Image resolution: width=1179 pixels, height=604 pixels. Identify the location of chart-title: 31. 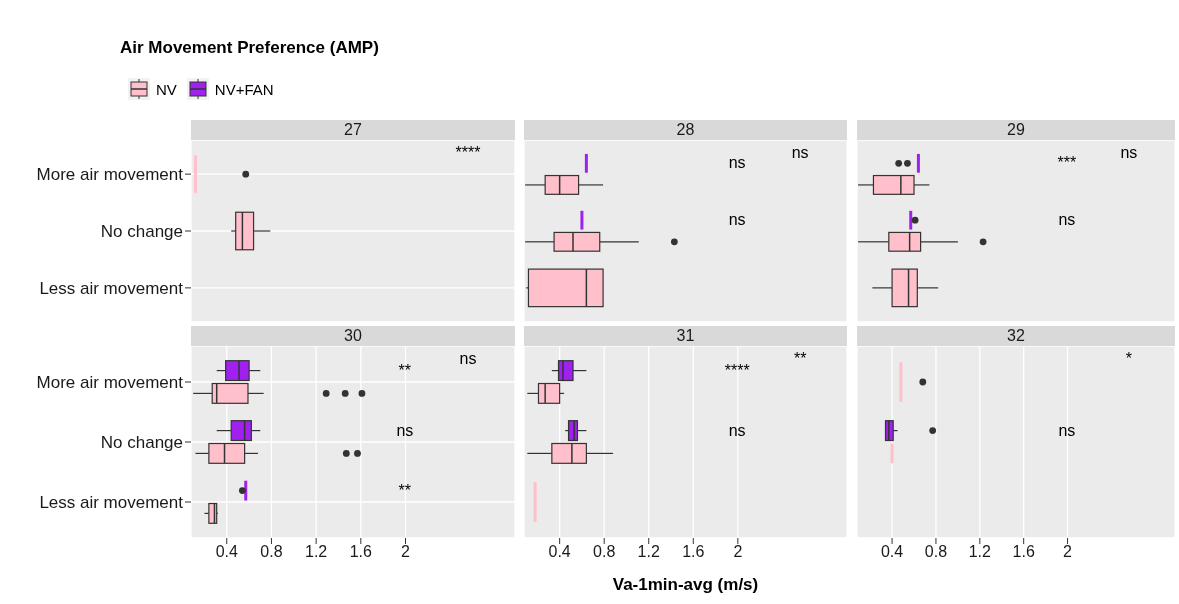
(685, 336).